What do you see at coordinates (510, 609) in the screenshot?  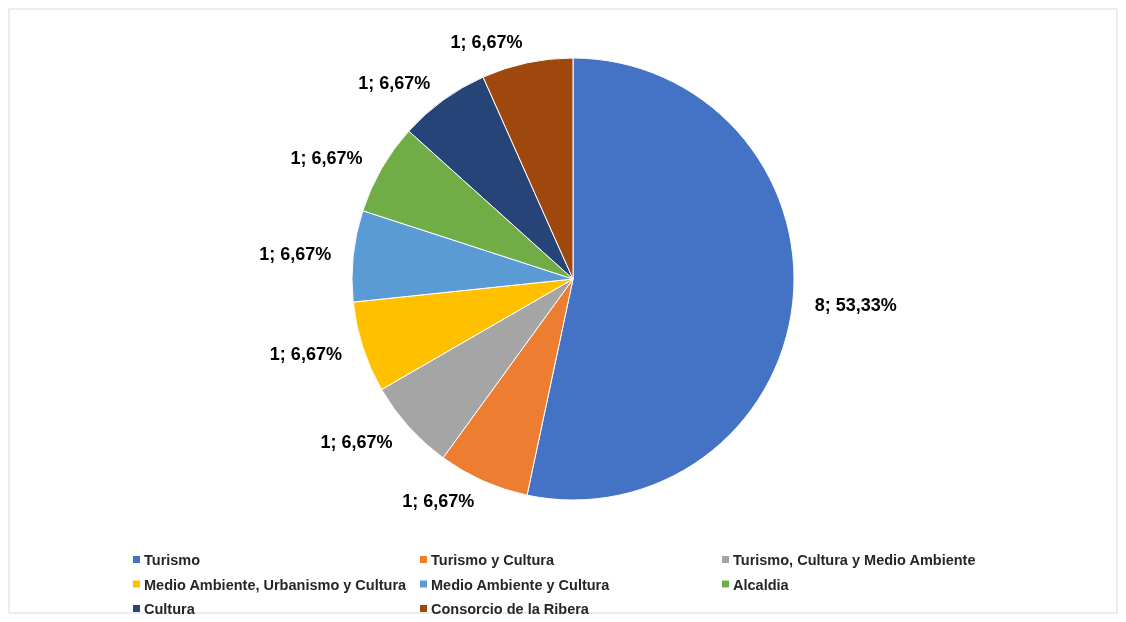 I see `legend-label: Consorcio de la Ribera` at bounding box center [510, 609].